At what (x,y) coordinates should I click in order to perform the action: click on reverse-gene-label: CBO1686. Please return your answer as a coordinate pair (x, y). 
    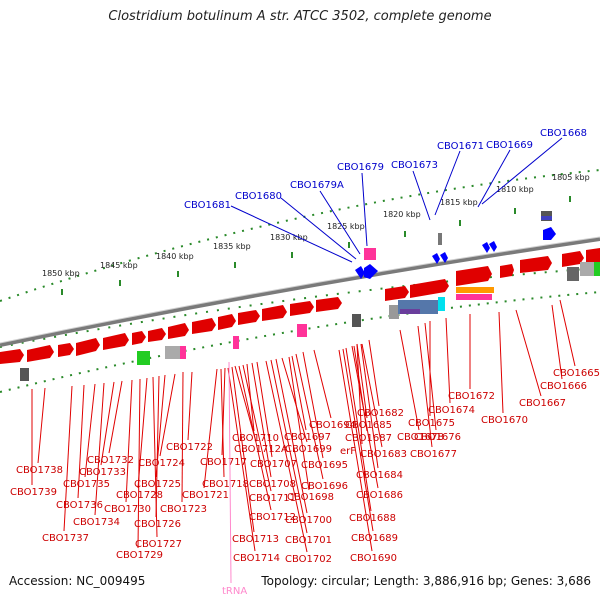
    Looking at the image, I should click on (379, 495).